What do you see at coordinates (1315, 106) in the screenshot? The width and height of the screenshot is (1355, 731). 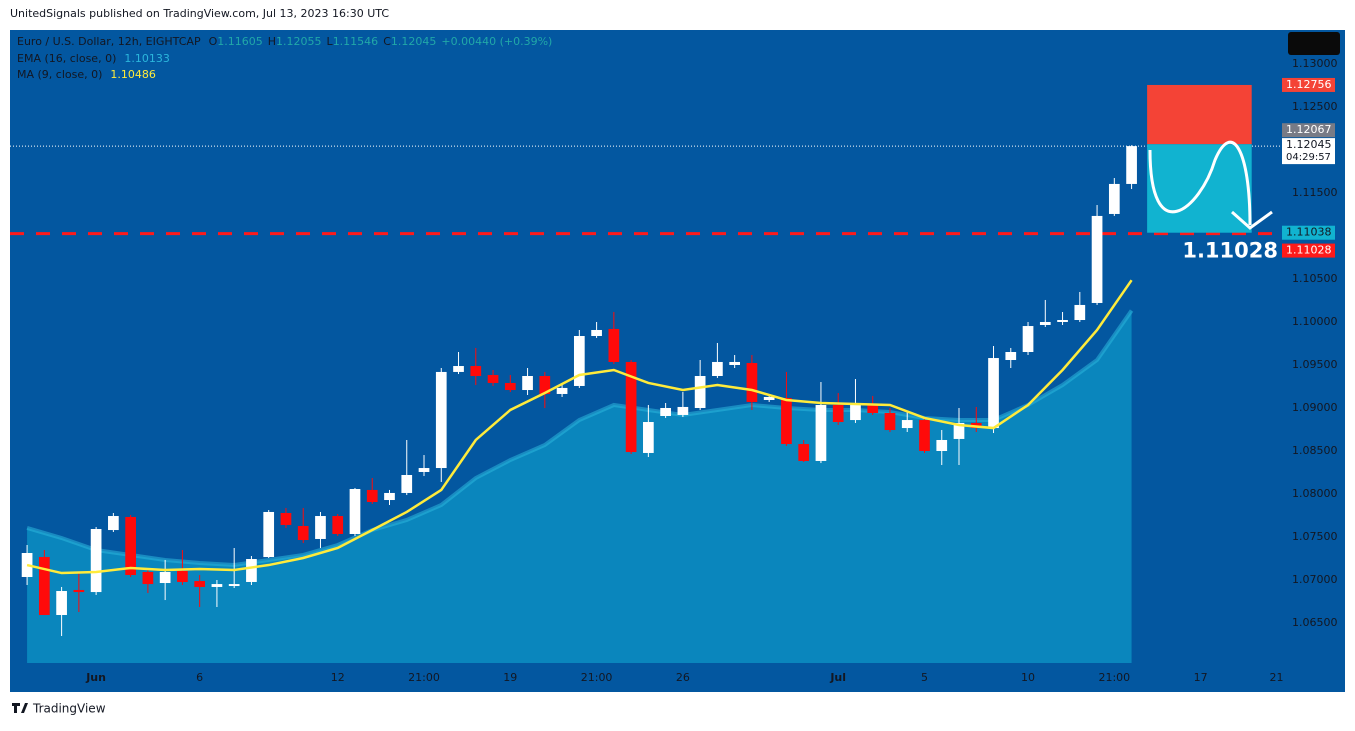 I see `y-tick-label: 1.12500` at bounding box center [1315, 106].